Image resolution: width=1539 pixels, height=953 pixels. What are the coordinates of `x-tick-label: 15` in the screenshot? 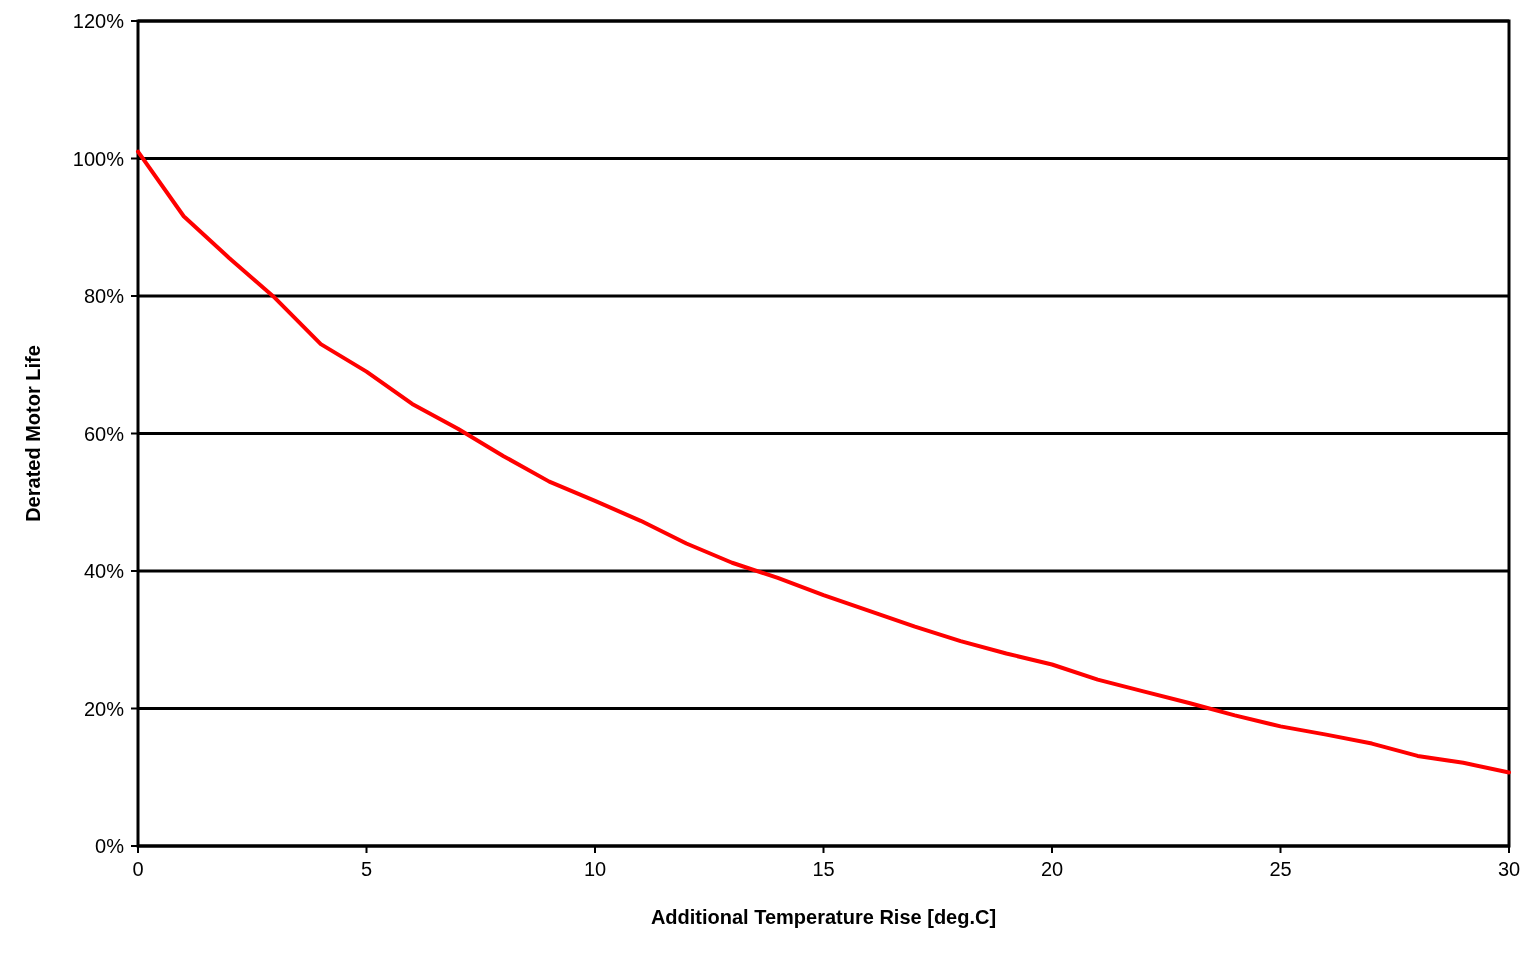 It's located at (823, 869).